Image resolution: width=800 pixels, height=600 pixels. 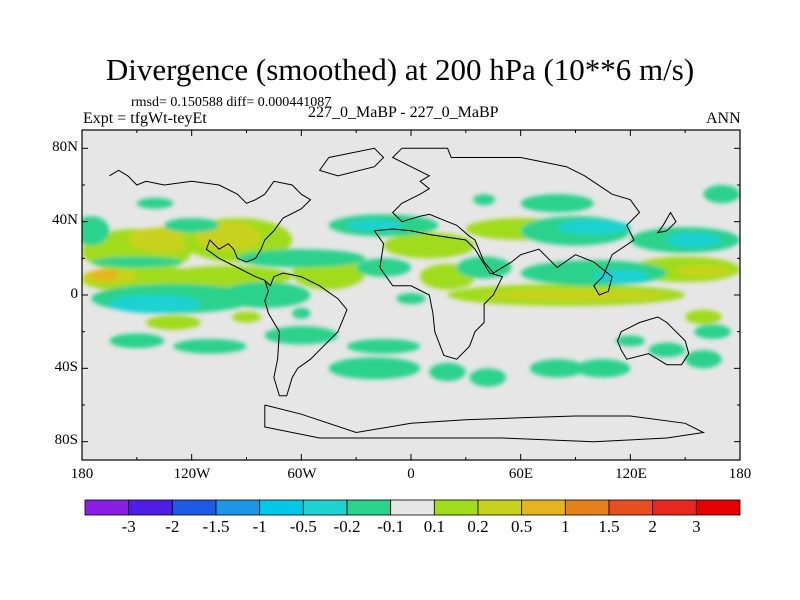 I want to click on stats-line: rmsd= 0.150588 diff= 0.000441087, so click(x=231, y=102).